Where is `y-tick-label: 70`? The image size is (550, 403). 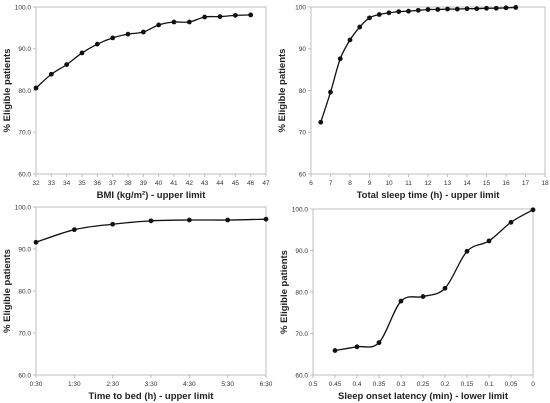 y-tick-label: 70 is located at coordinates (303, 133).